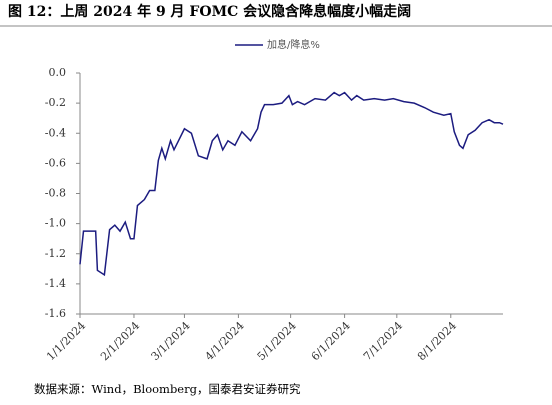 Image resolution: width=552 pixels, height=405 pixels. I want to click on y-tick-label: -0.4, so click(55, 132).